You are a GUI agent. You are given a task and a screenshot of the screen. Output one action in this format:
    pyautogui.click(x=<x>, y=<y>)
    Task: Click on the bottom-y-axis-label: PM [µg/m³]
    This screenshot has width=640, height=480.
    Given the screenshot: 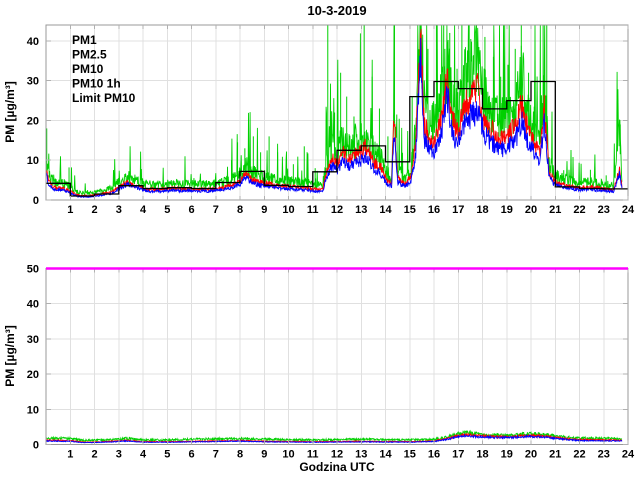 What is the action you would take?
    pyautogui.click(x=10, y=356)
    